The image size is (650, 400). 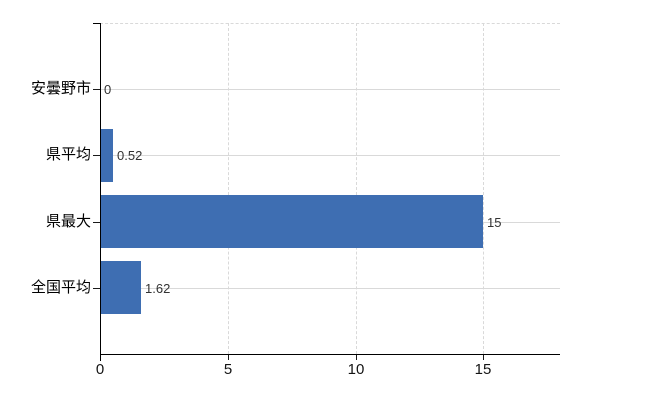 What do you see at coordinates (97, 23) in the screenshot?
I see `axis-top-tick` at bounding box center [97, 23].